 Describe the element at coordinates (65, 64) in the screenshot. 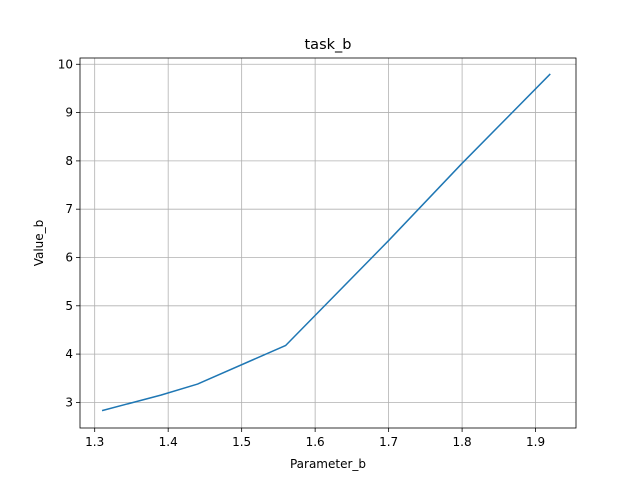

I see `y-tick-label: 10` at that location.